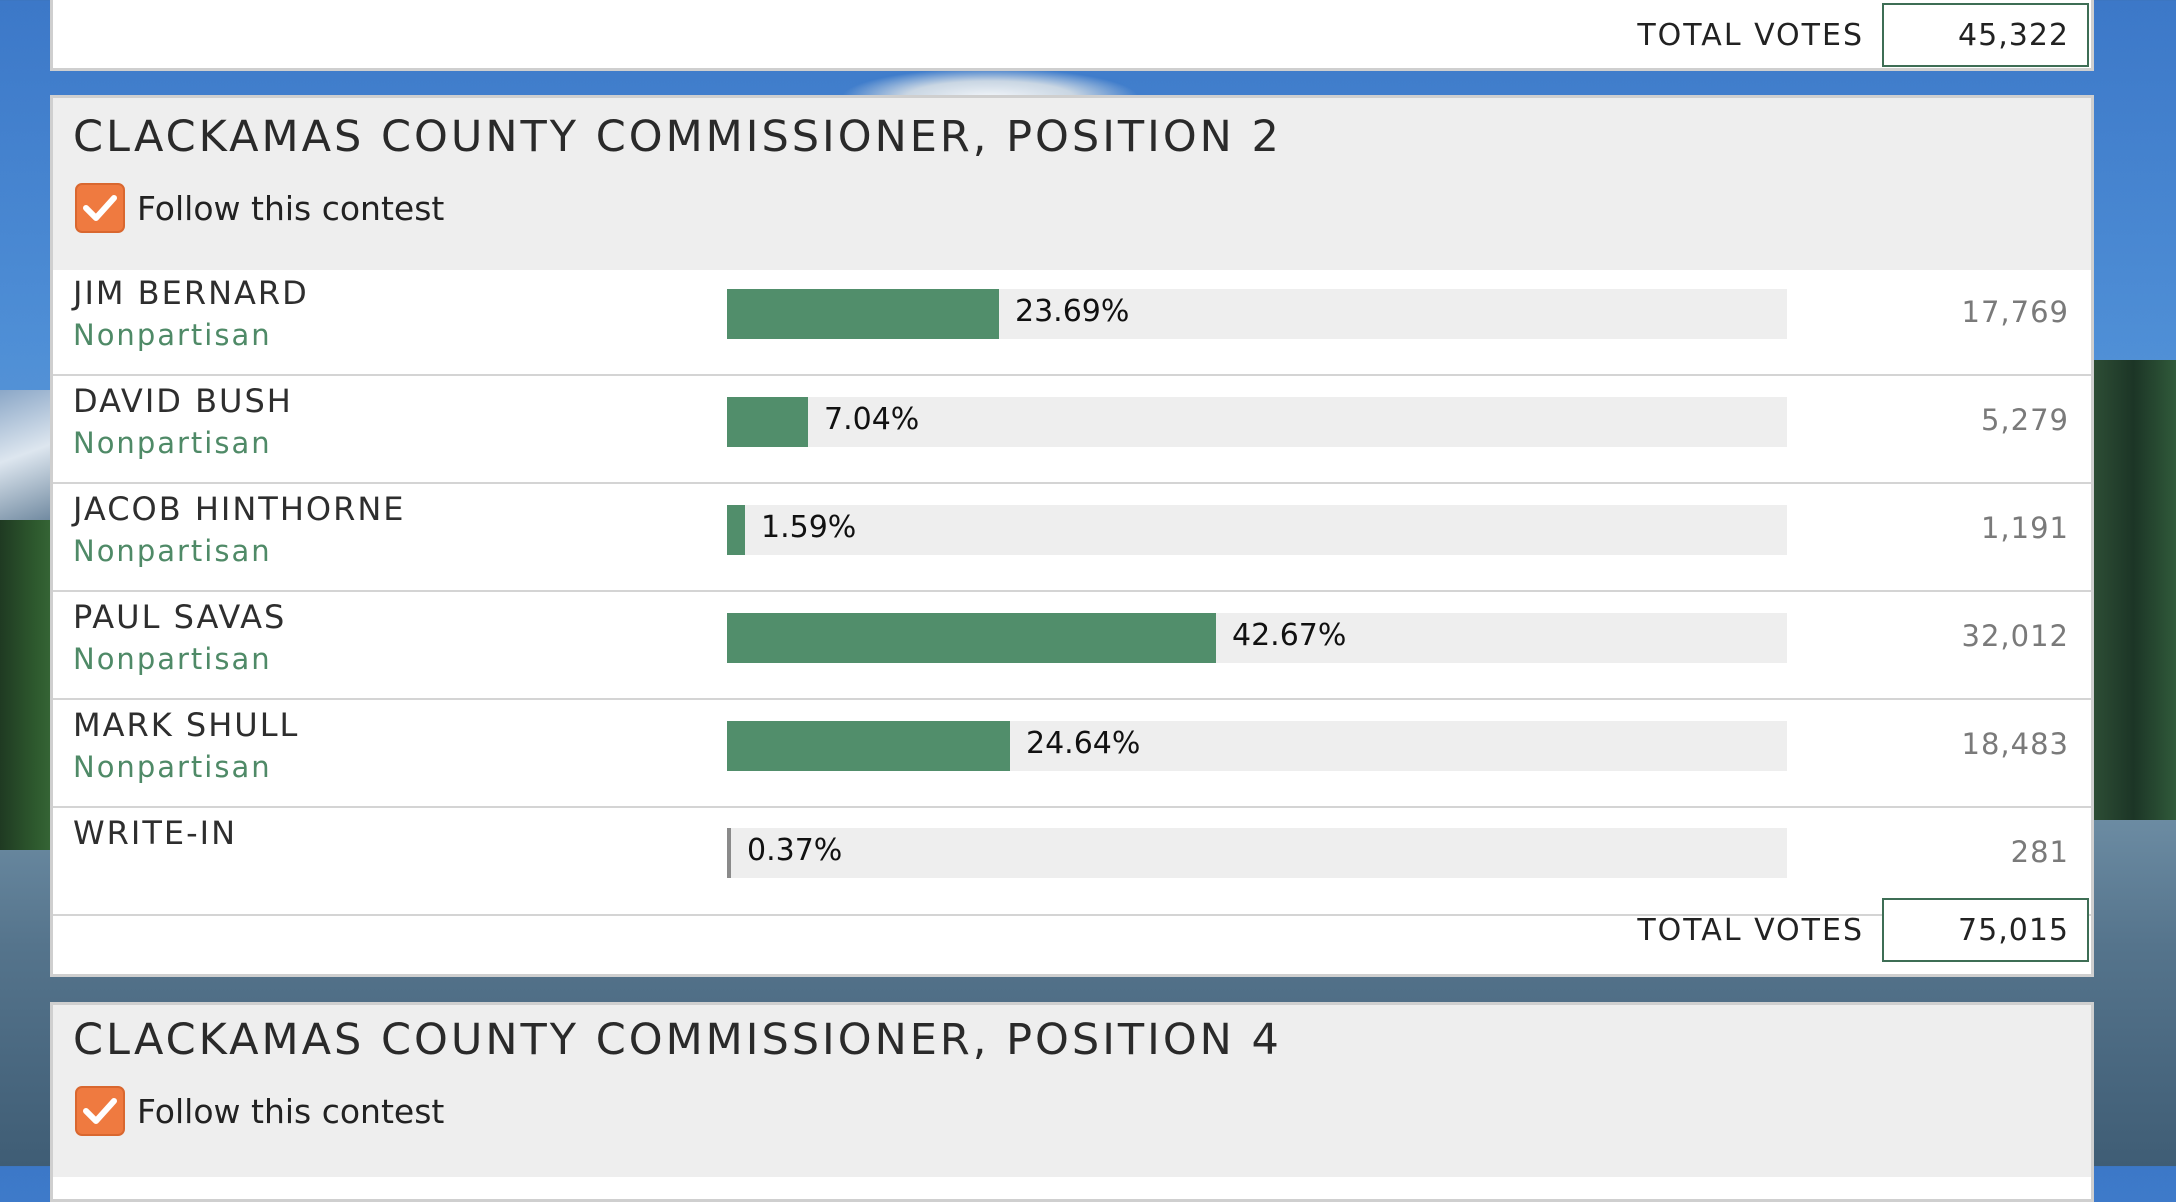 The width and height of the screenshot is (2176, 1202). I want to click on total-votes-row: TOTAL VOTES 45,322, so click(1863, 35).